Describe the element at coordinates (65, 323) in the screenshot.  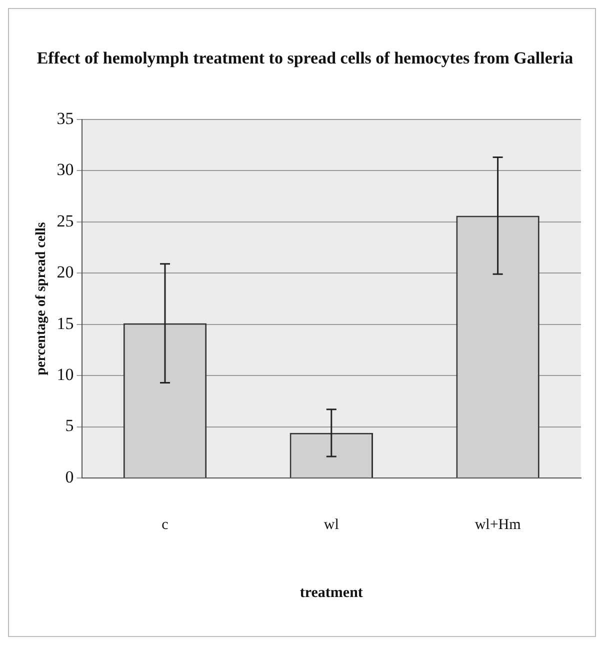
I see `y-tick-label: 15` at that location.